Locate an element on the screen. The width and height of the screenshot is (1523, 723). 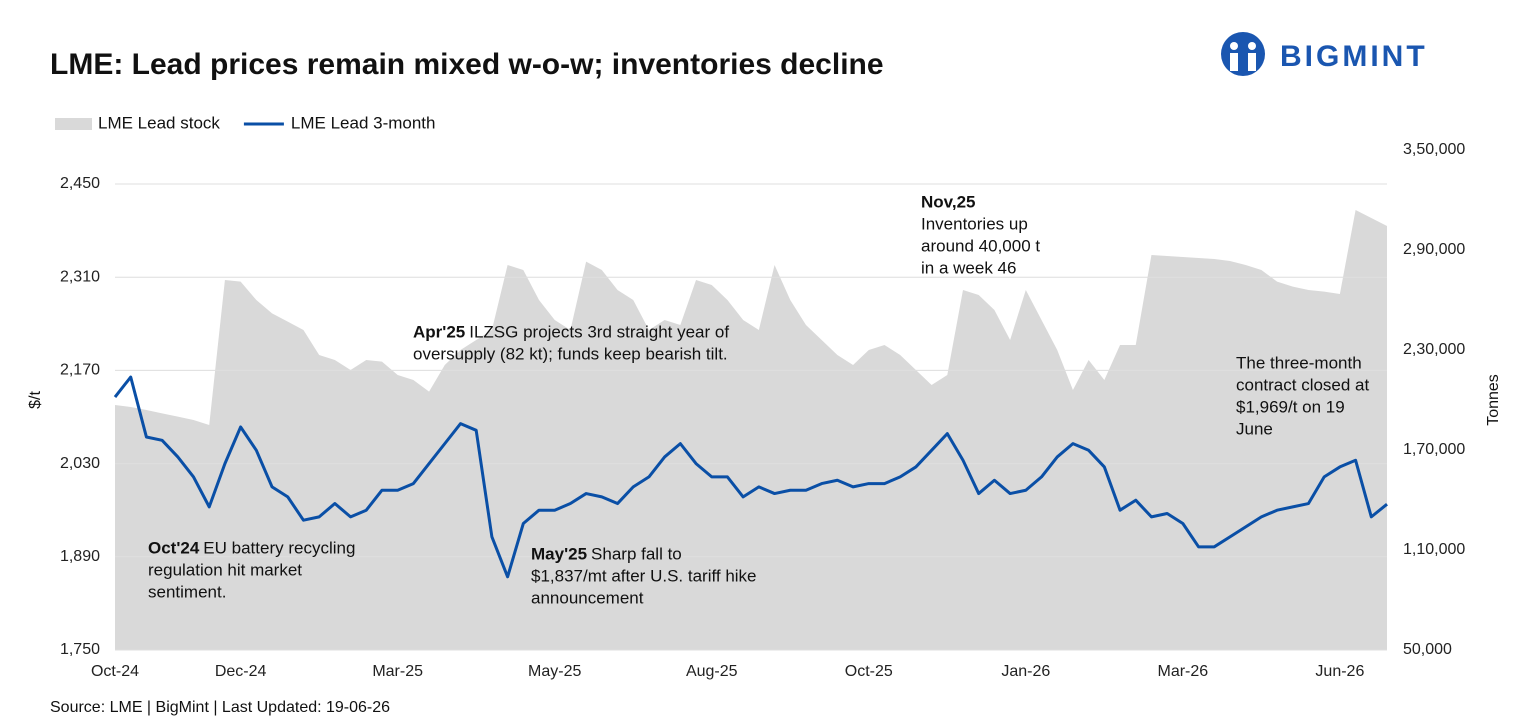
annotation-text: $1,969/t on 19 is located at coordinates (1290, 406).